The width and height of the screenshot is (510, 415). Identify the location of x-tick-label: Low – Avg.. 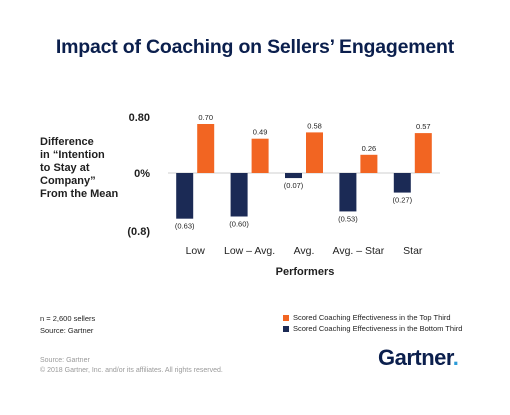
(249, 251).